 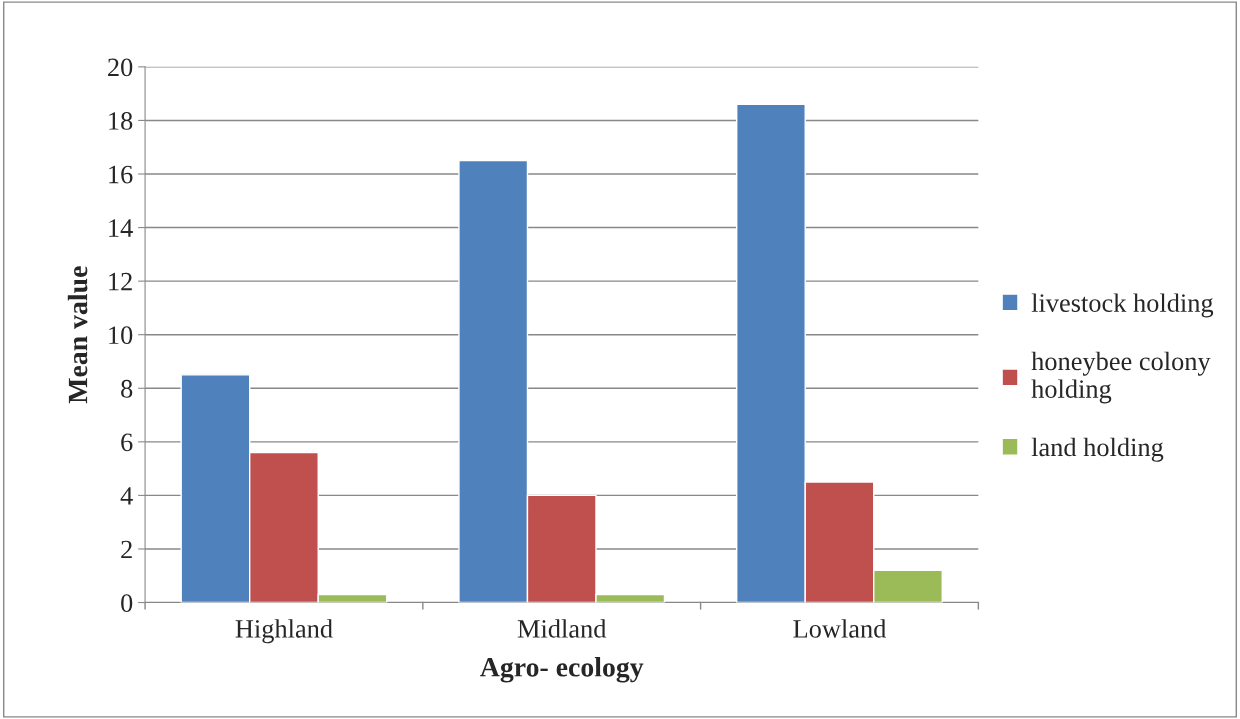 I want to click on legend-label: livestock holding, so click(x=1122, y=305).